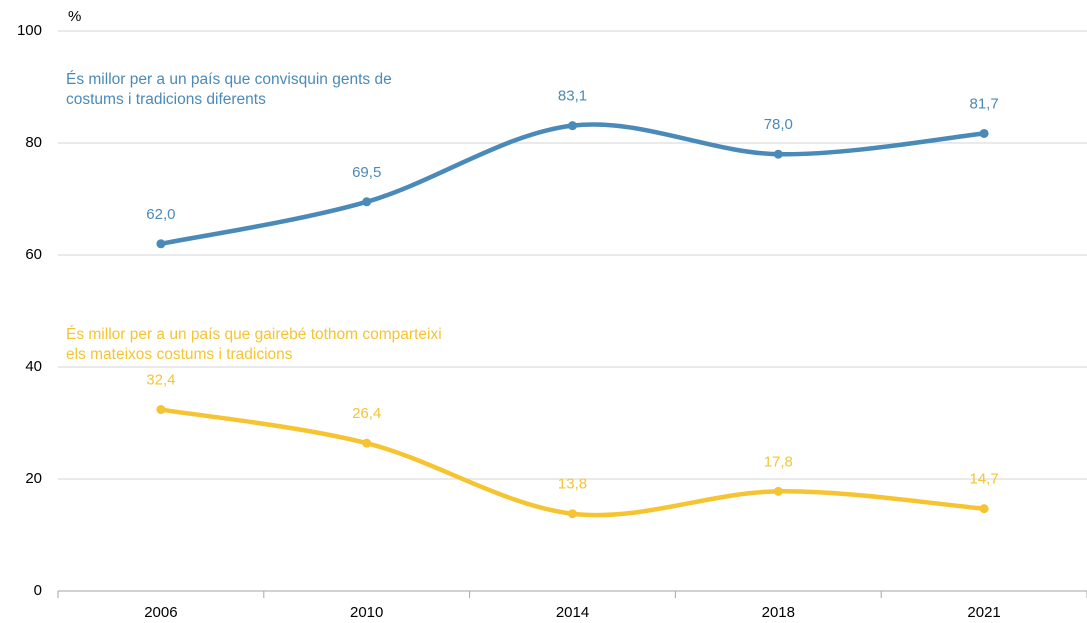 Image resolution: width=1087 pixels, height=623 pixels. What do you see at coordinates (983, 612) in the screenshot?
I see `x-tick-label: 2021` at bounding box center [983, 612].